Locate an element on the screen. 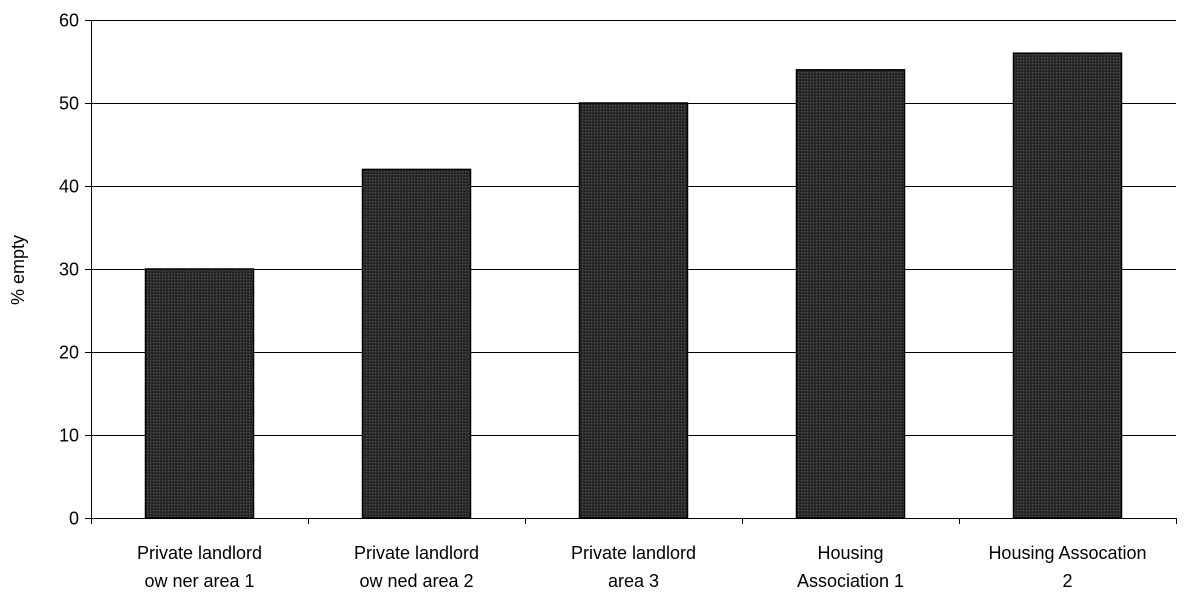 The width and height of the screenshot is (1186, 596). x-category-label: Private landlord ow ned area 2 is located at coordinates (416, 567).